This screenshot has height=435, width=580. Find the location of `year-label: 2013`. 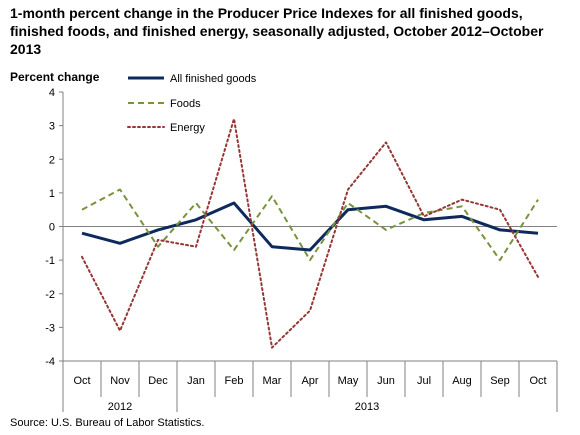

year-label: 2013 is located at coordinates (367, 407).